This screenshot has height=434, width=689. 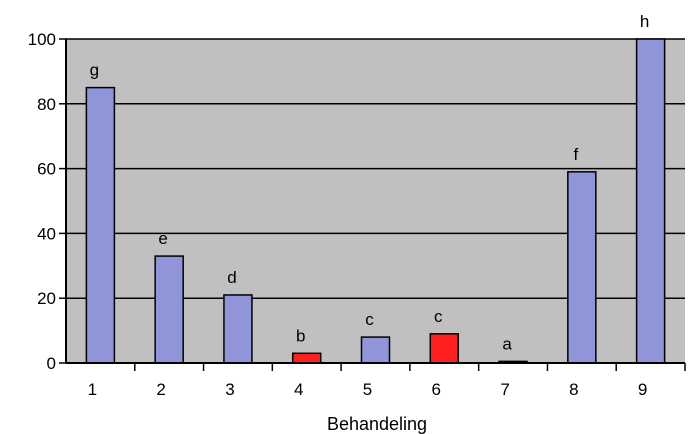 I want to click on bar-letter-3: d, so click(x=231, y=277).